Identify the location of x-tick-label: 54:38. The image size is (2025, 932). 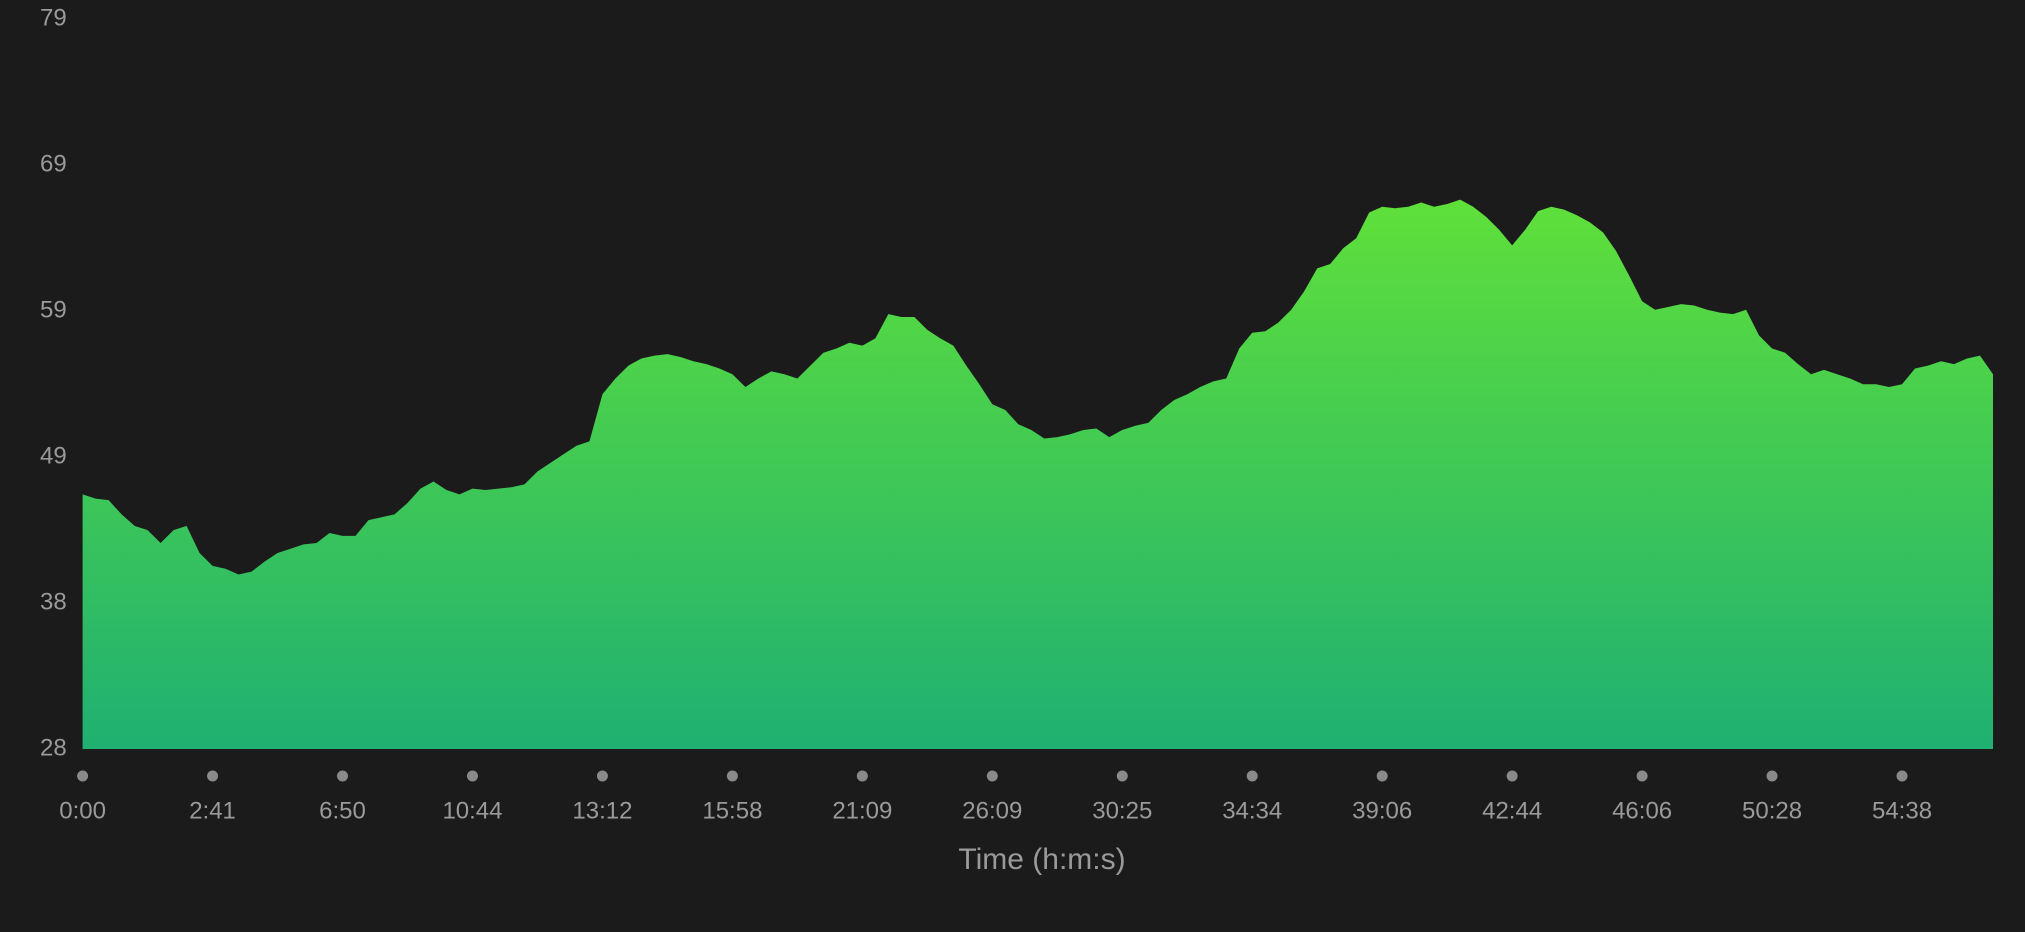
(1902, 810).